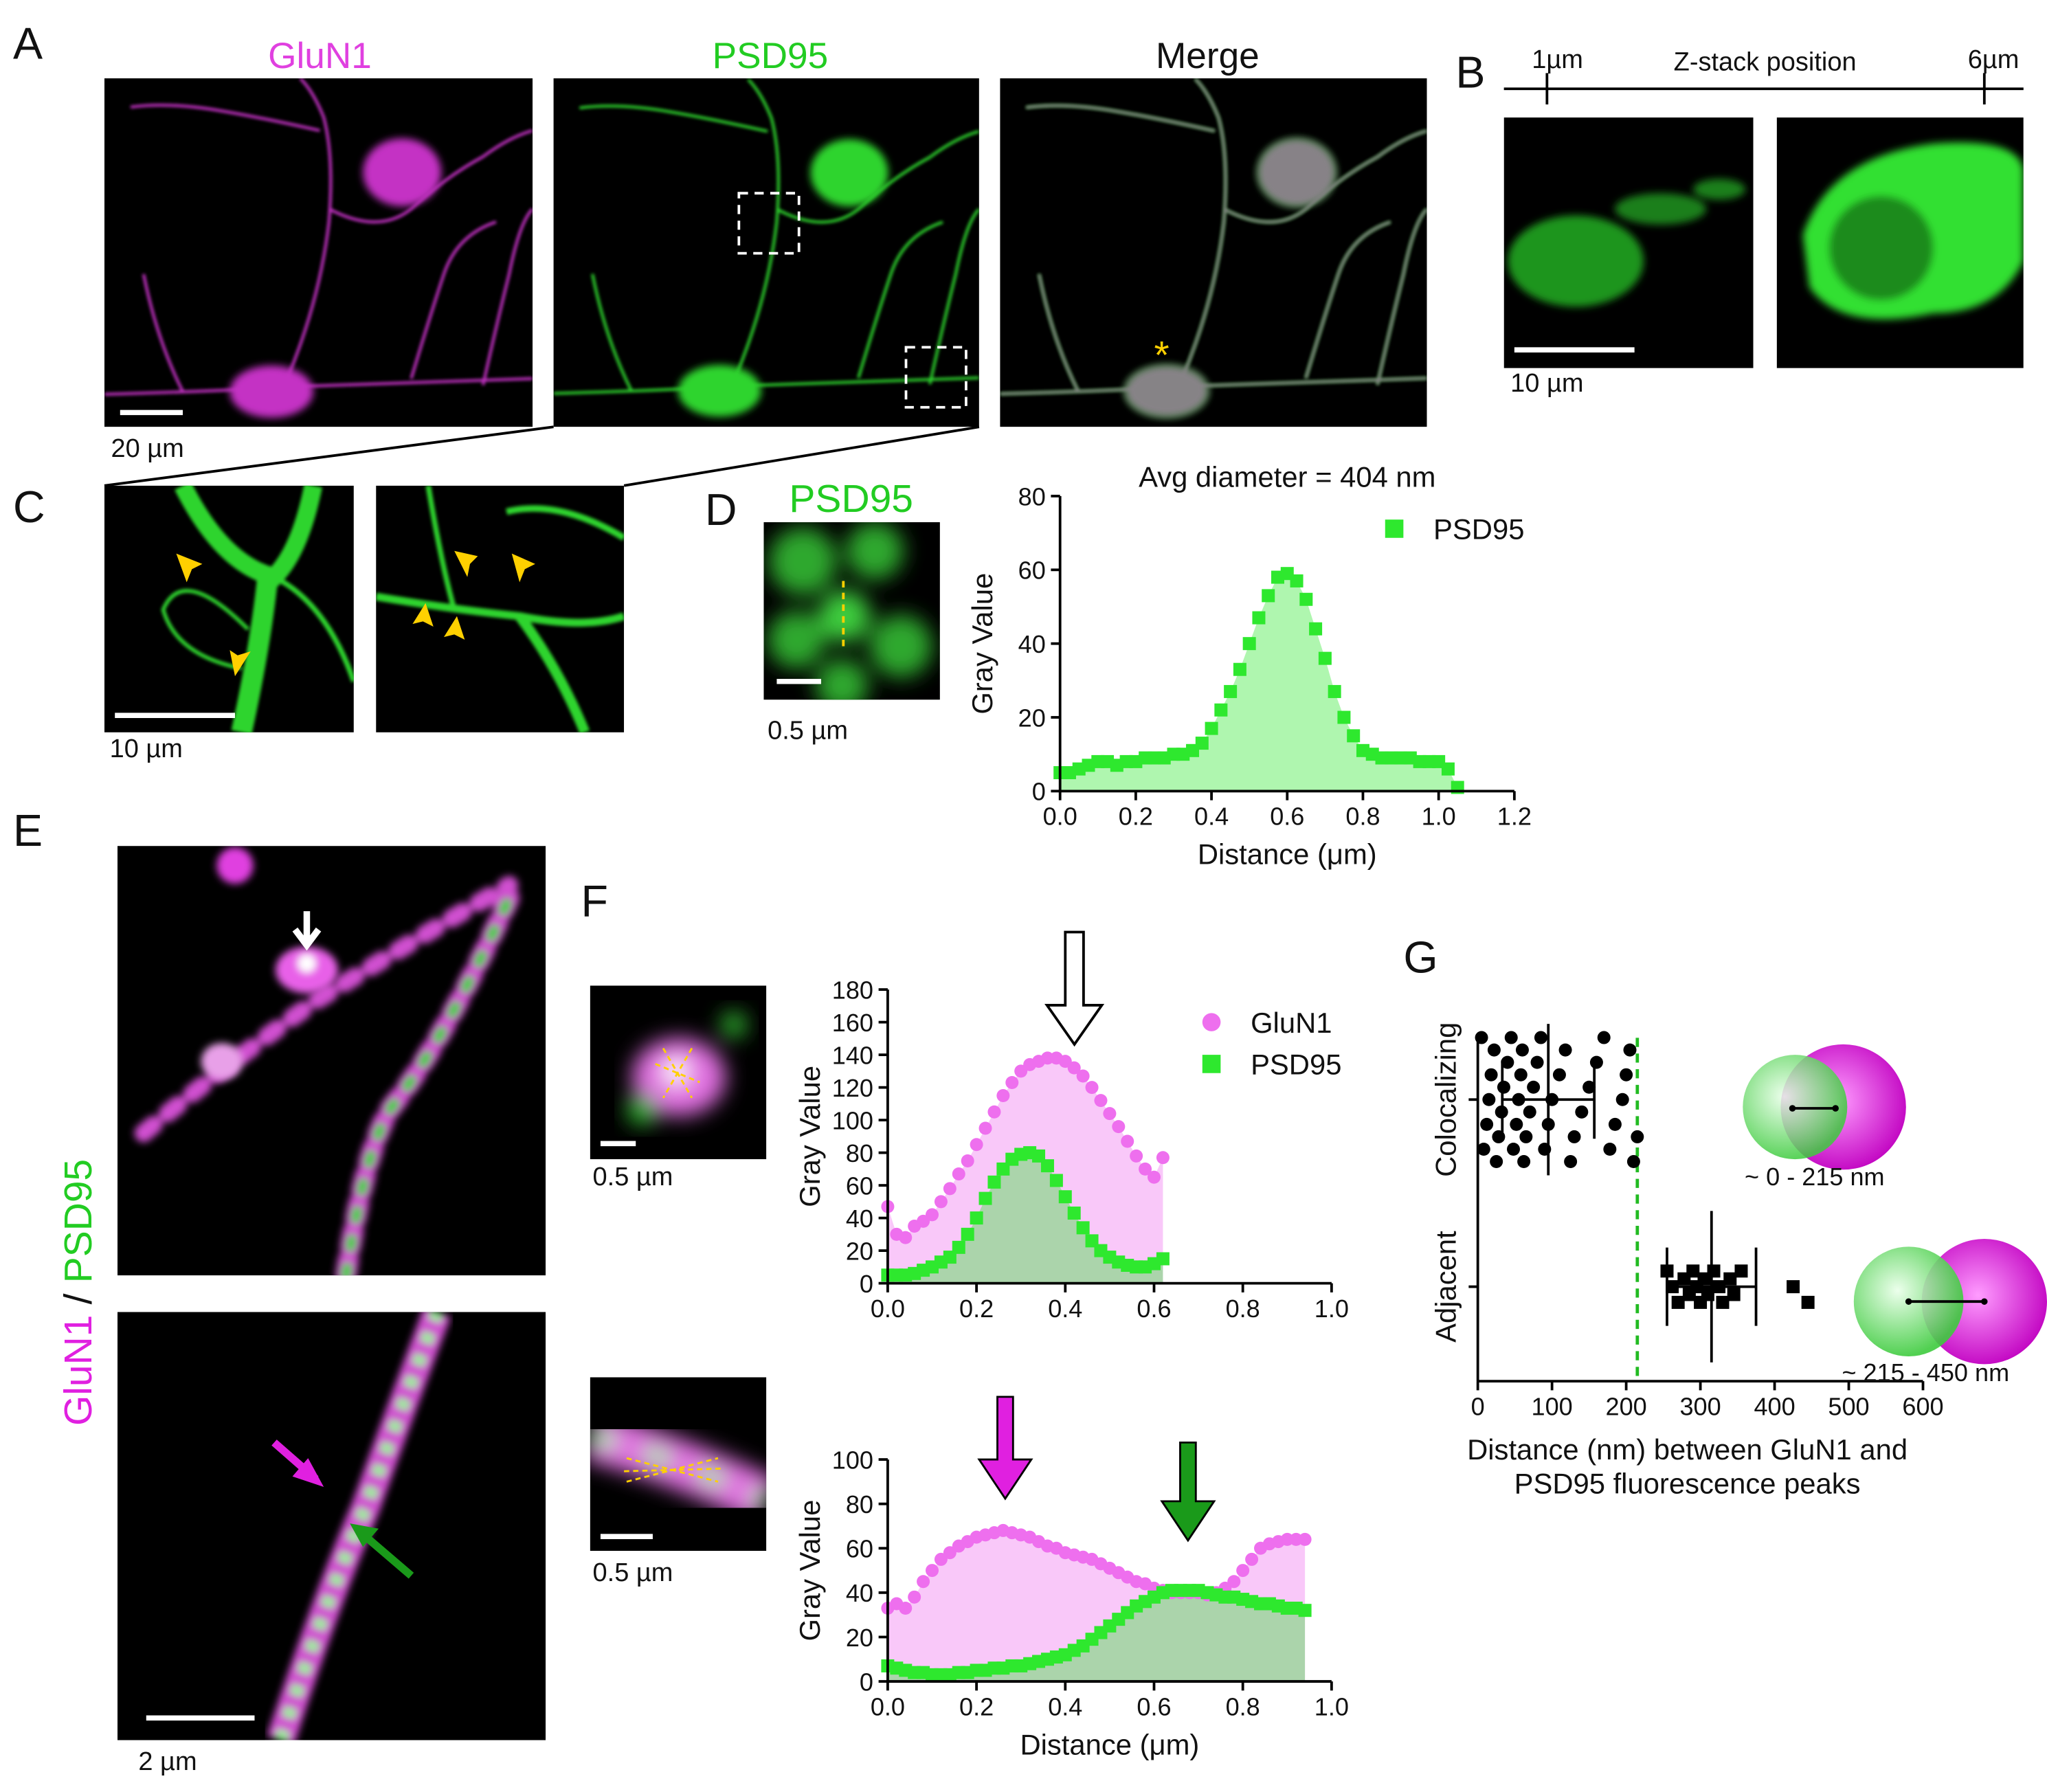 This screenshot has width=2047, height=1792. What do you see at coordinates (1479, 529) in the screenshot?
I see `legend-label: PSD95` at bounding box center [1479, 529].